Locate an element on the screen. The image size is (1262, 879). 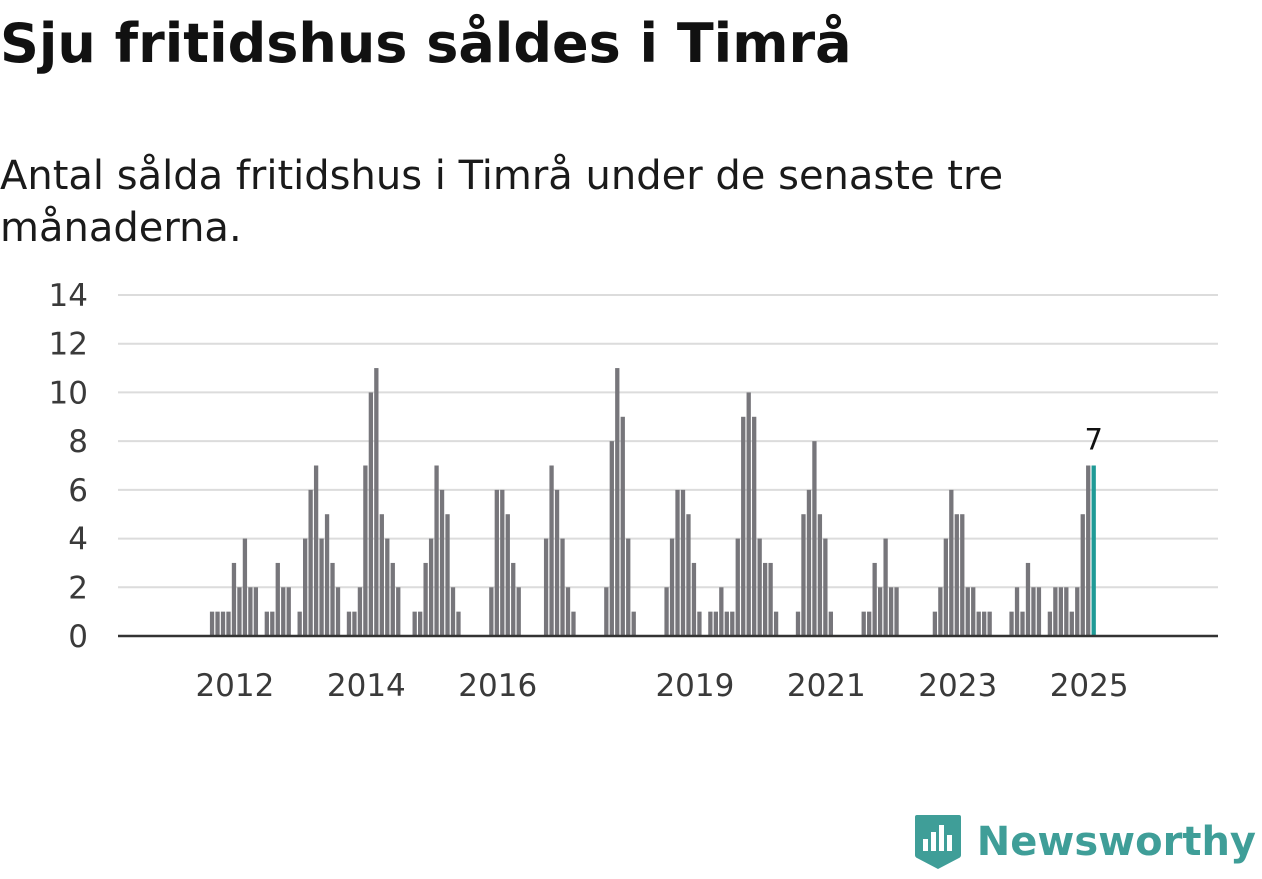
y-tick-label: 14 is located at coordinates (68, 296).